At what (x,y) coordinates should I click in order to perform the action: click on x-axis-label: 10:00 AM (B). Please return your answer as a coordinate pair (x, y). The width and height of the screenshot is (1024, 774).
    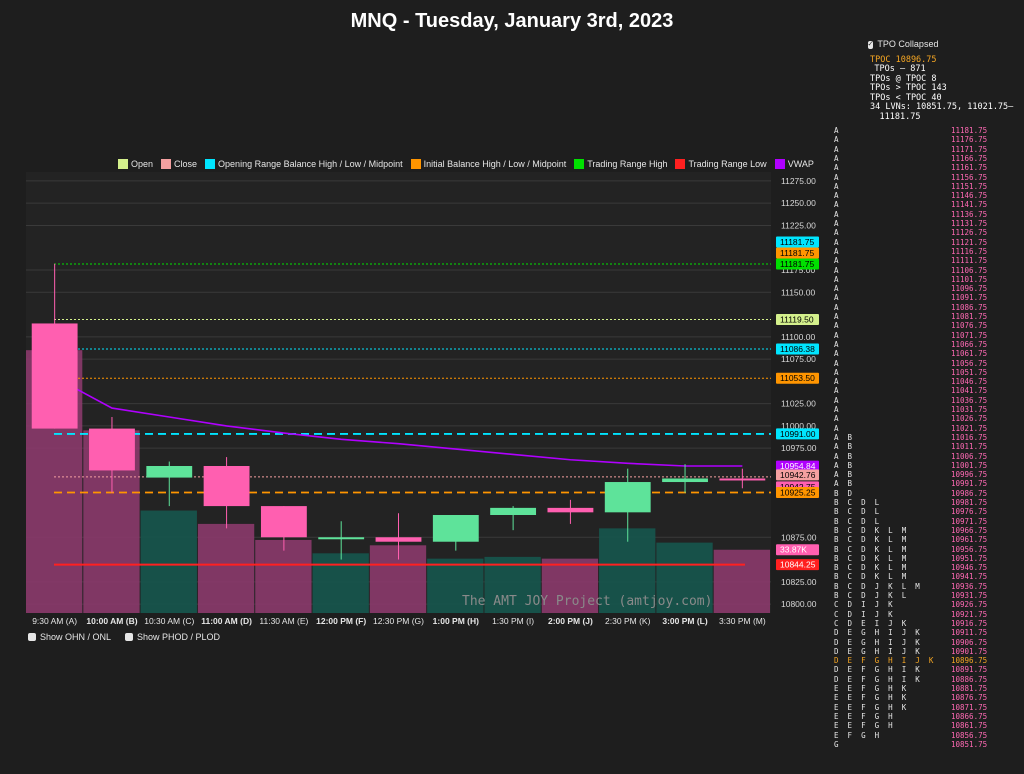
    Looking at the image, I should click on (111, 621).